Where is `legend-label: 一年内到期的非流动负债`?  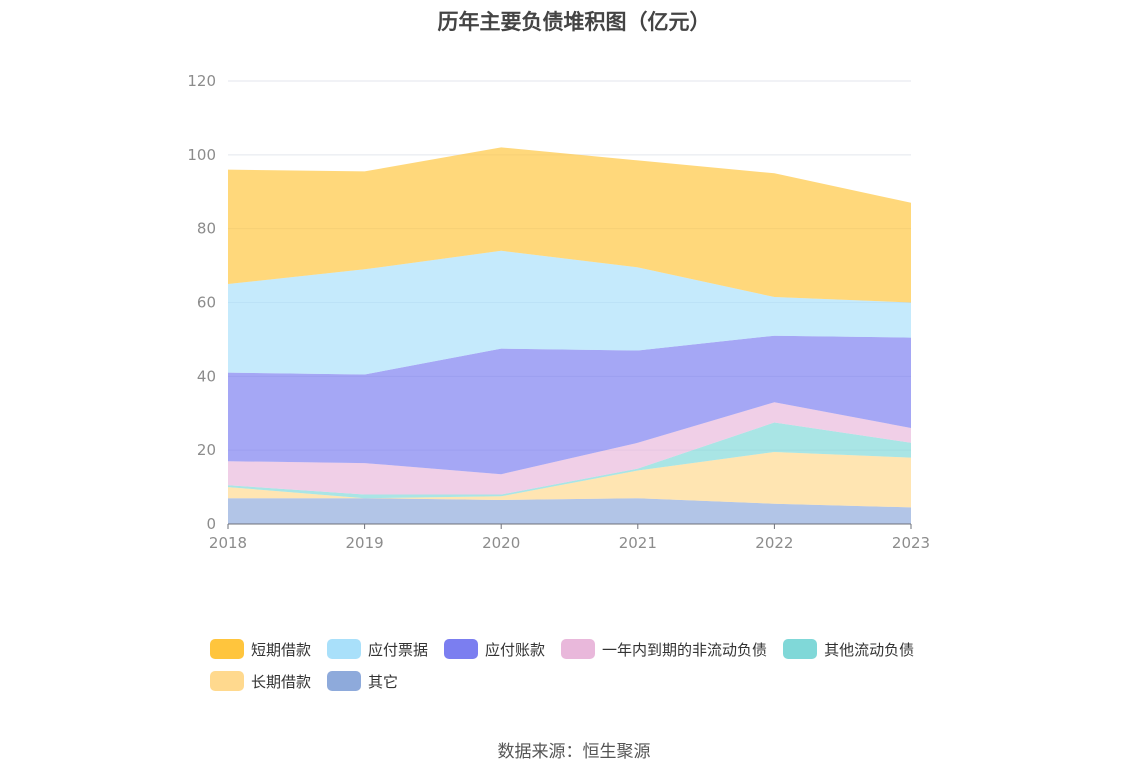
legend-label: 一年内到期的非流动负债 is located at coordinates (685, 649).